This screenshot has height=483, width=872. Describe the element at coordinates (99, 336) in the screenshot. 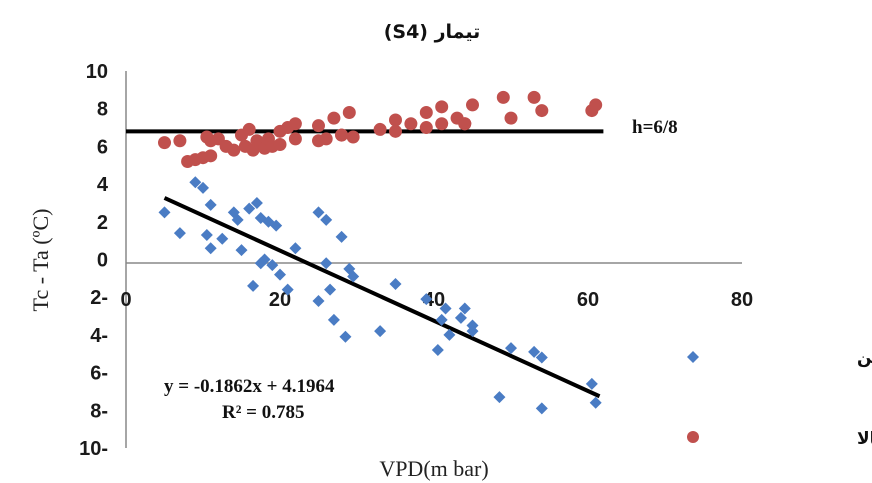

I see `y-tick-label: 4-` at that location.